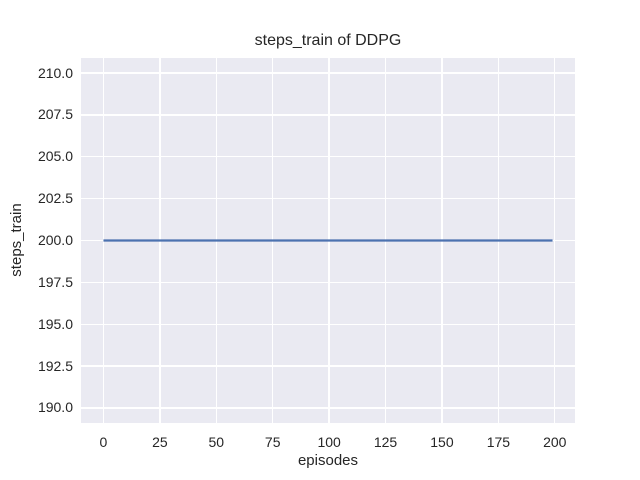  What do you see at coordinates (103, 442) in the screenshot?
I see `x-tick-label: 0` at bounding box center [103, 442].